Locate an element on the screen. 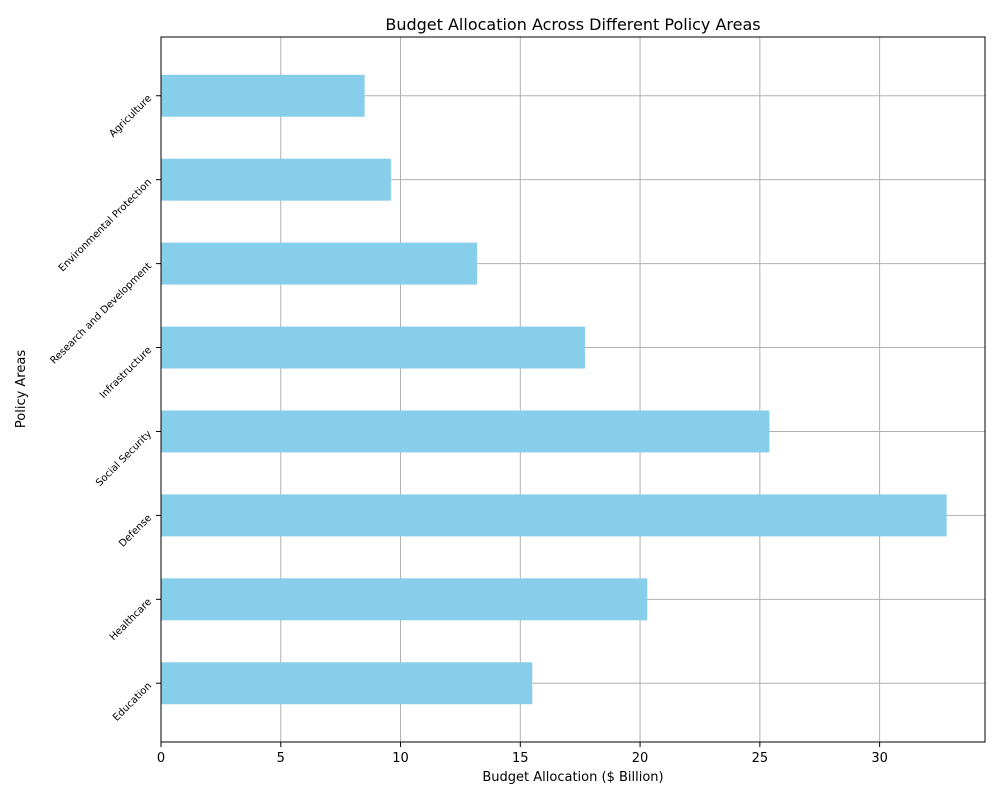 The image size is (1000, 800). y-tick-label: Healthcare is located at coordinates (131, 620).